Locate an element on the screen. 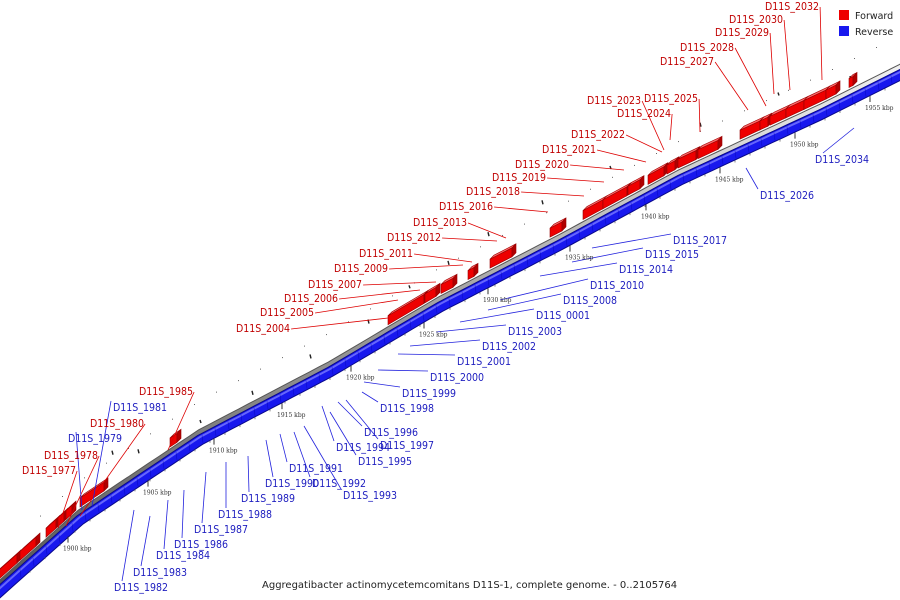 This screenshot has height=600, width=900. legend-reverse-swatch is located at coordinates (844, 31).